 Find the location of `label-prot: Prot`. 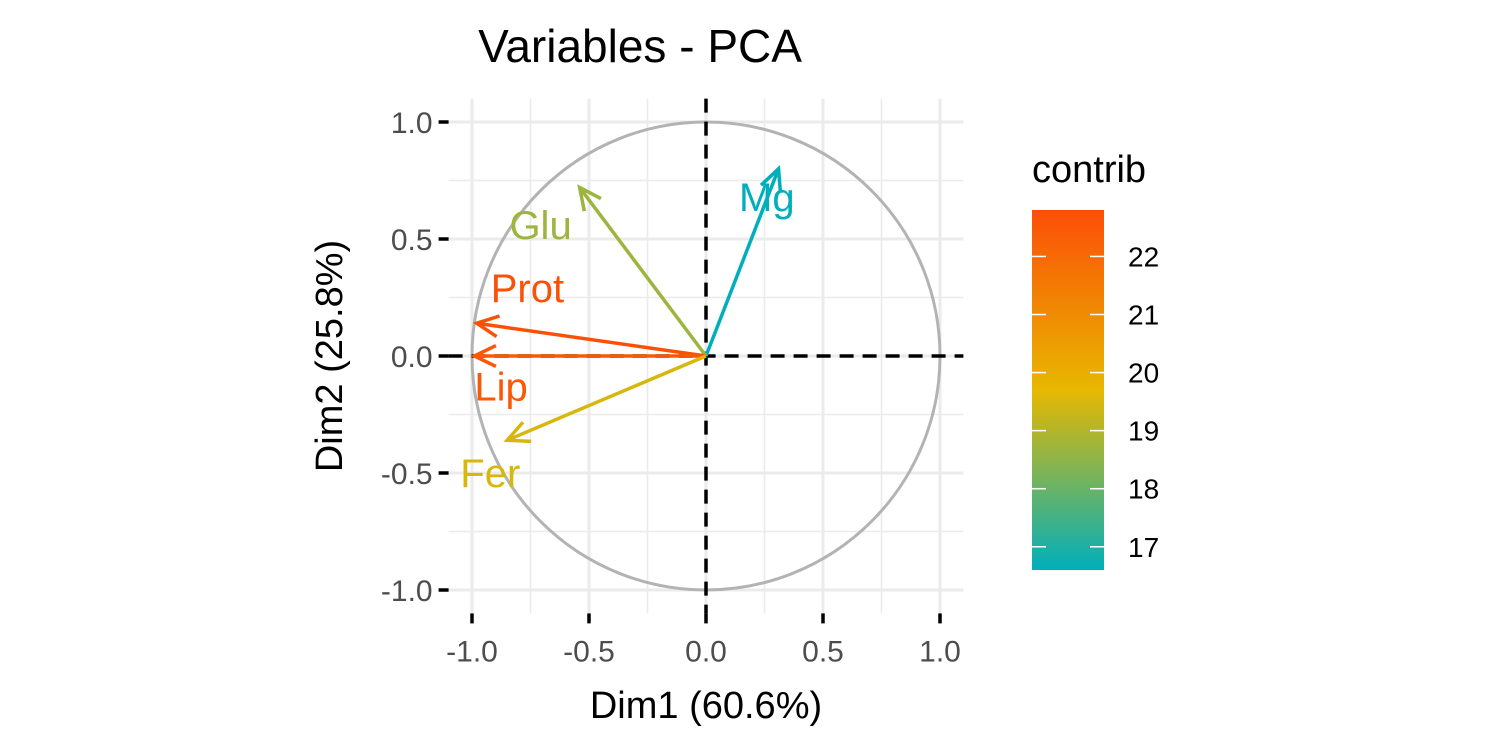

label-prot: Prot is located at coordinates (527, 289).